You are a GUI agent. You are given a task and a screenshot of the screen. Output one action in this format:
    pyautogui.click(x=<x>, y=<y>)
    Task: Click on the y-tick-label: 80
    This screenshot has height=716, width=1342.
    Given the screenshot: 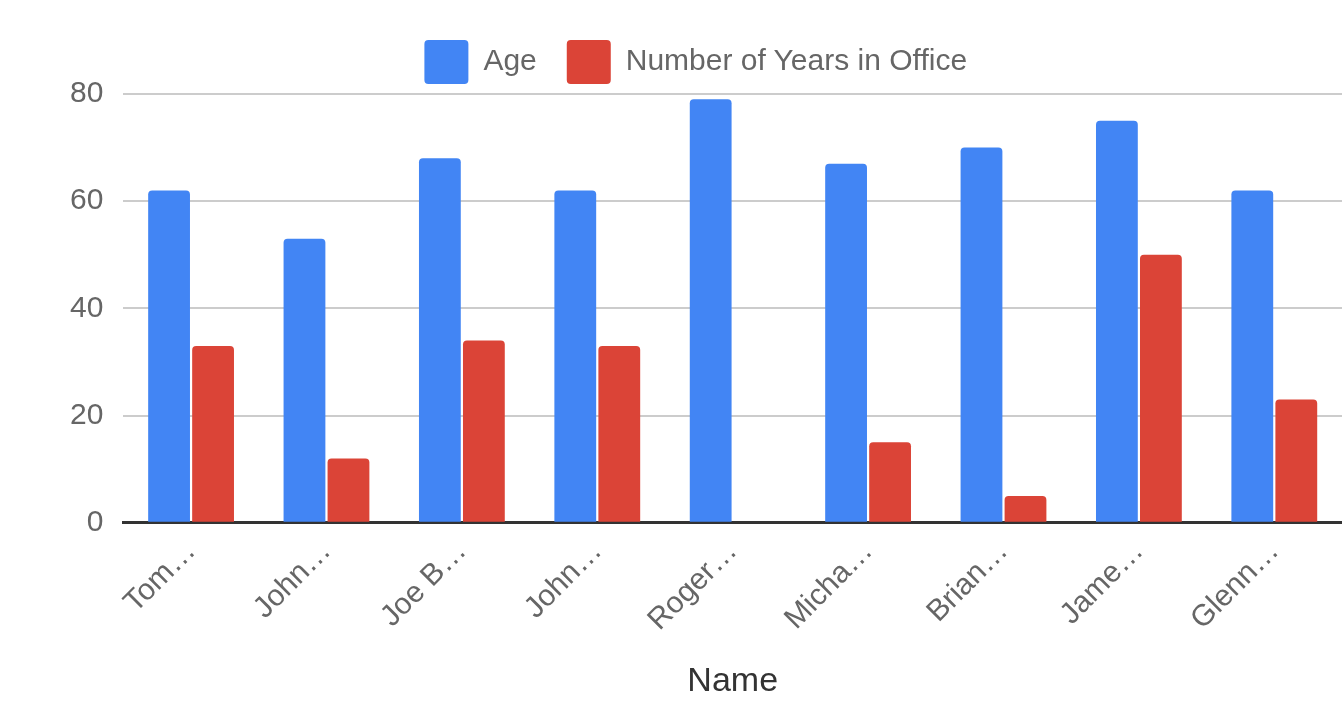 What is the action you would take?
    pyautogui.click(x=86, y=92)
    